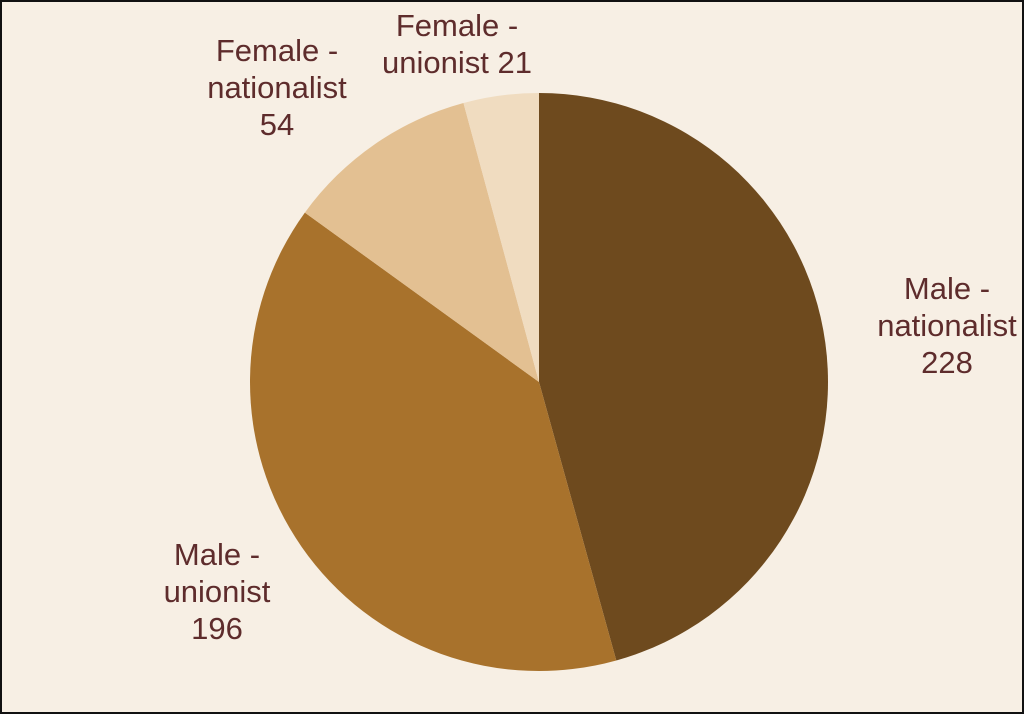 Image resolution: width=1024 pixels, height=714 pixels. What do you see at coordinates (514, 62) in the screenshot?
I see `slice-value: 21` at bounding box center [514, 62].